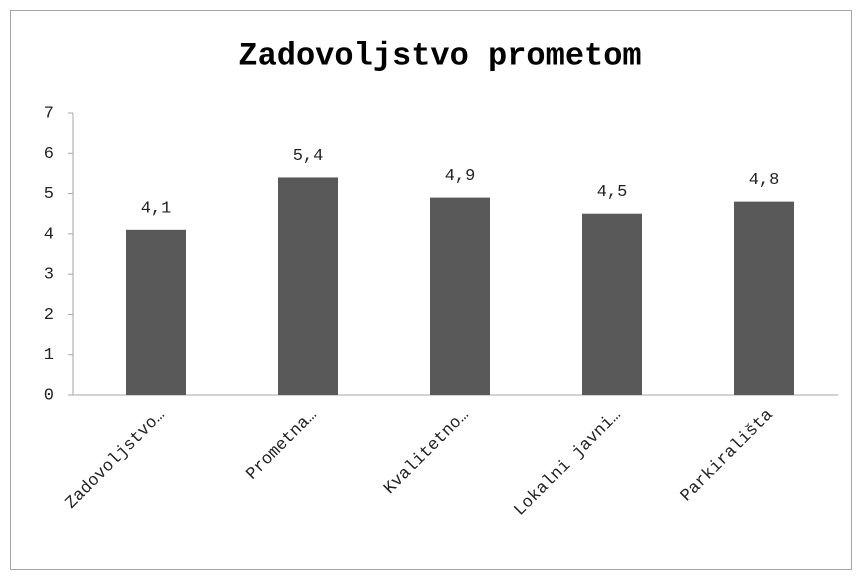  What do you see at coordinates (49, 154) in the screenshot?
I see `y-tick-label: 6` at bounding box center [49, 154].